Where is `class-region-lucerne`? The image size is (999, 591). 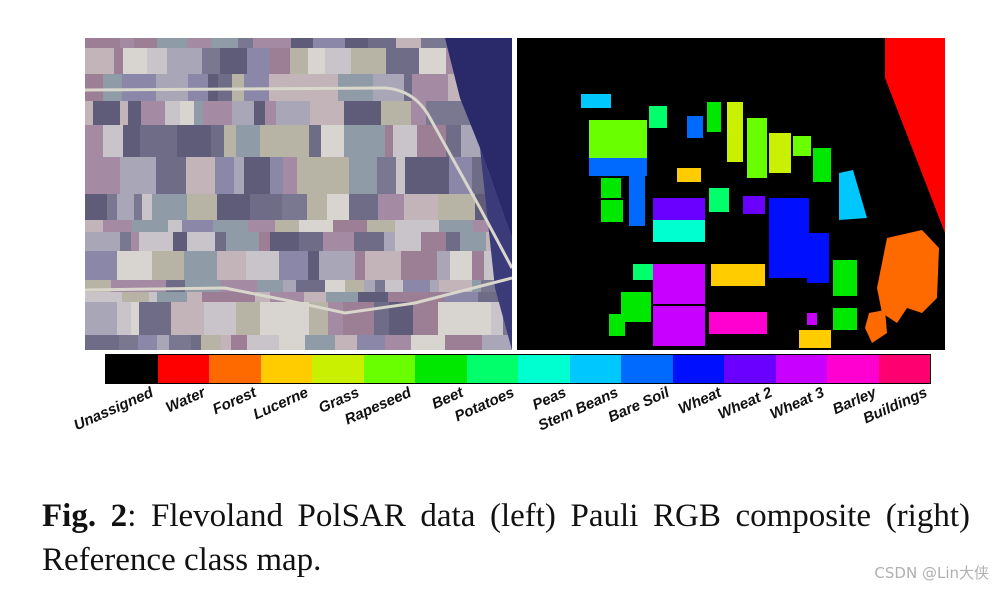 class-region-lucerne is located at coordinates (815, 339).